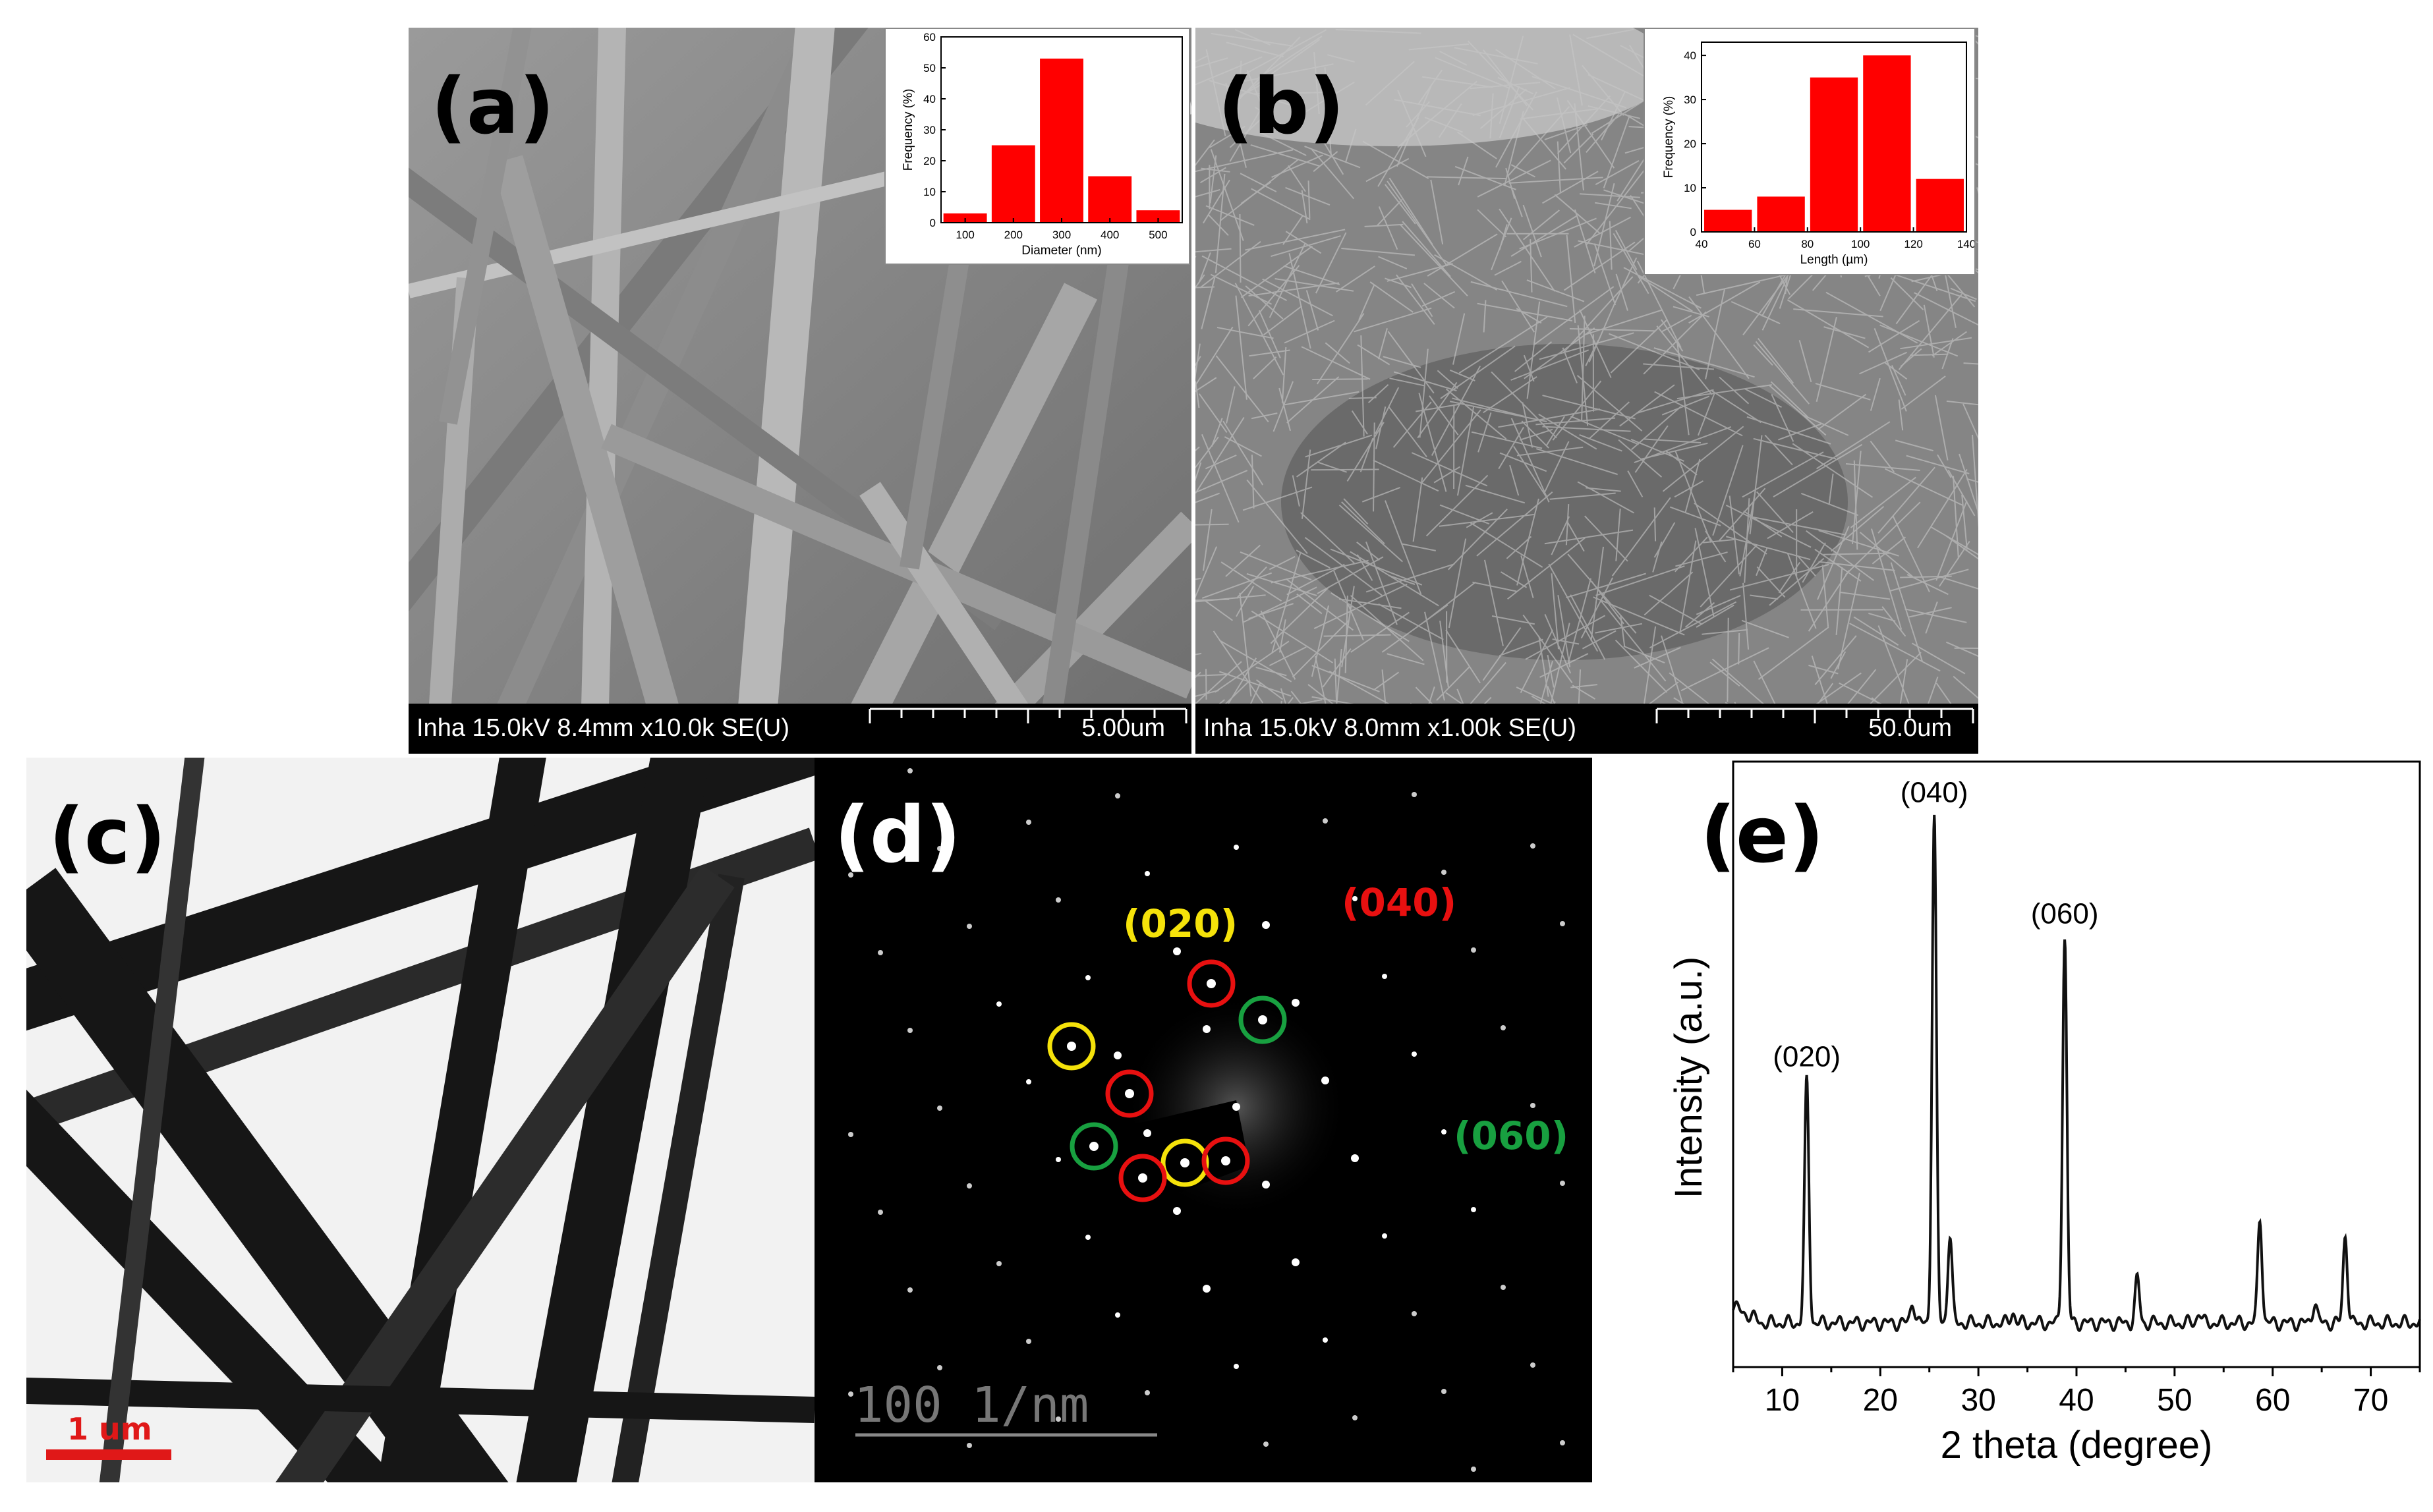  What do you see at coordinates (1834, 260) in the screenshot?
I see `hist-b-xlabel: Length (µm)` at bounding box center [1834, 260].